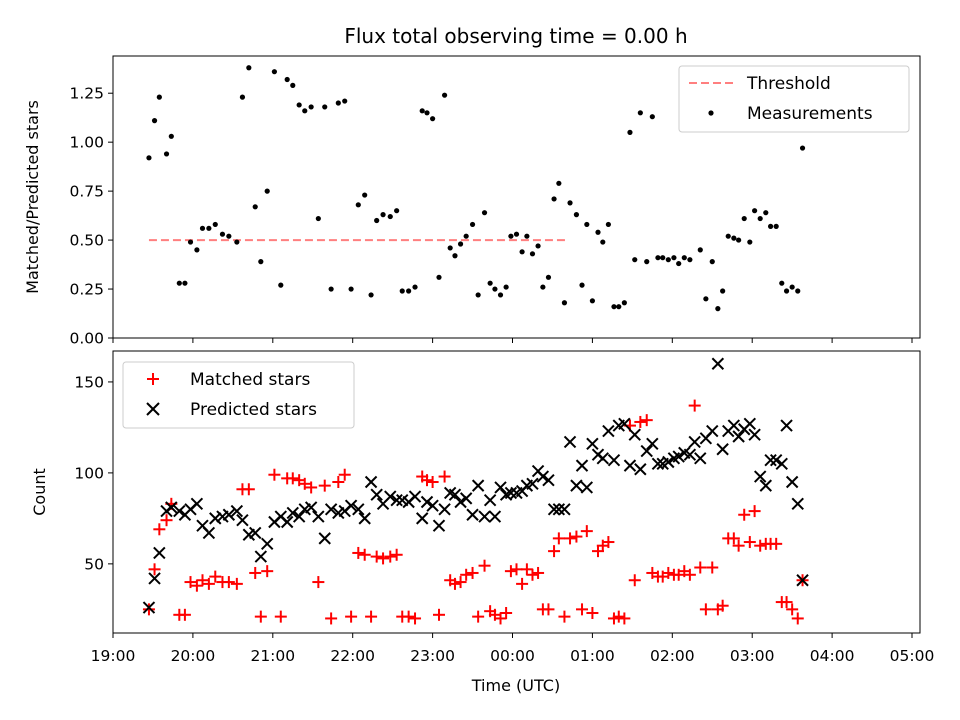 The height and width of the screenshot is (720, 960). What do you see at coordinates (86, 241) in the screenshot?
I see `top-y-tick-label: 0.50` at bounding box center [86, 241].